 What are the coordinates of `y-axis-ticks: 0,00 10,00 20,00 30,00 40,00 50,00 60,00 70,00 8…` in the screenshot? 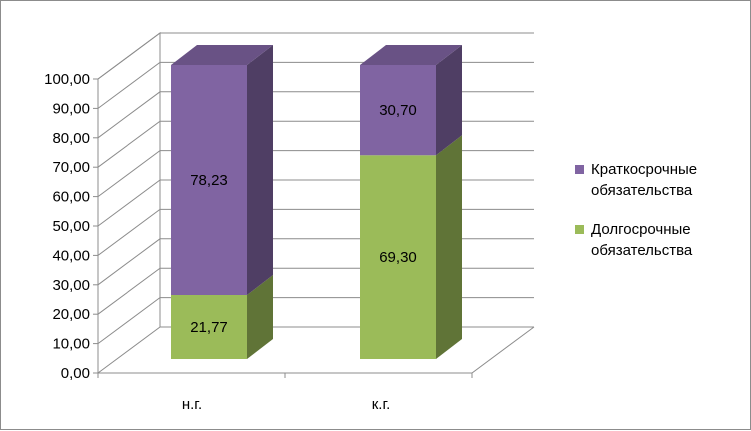 It's located at (71, 226).